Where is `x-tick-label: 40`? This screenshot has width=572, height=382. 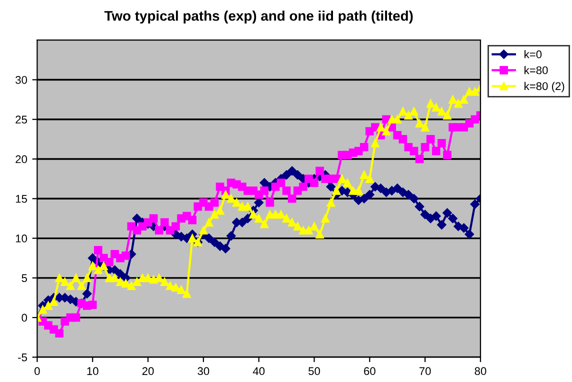
x-tick-label: 40 is located at coordinates (258, 371).